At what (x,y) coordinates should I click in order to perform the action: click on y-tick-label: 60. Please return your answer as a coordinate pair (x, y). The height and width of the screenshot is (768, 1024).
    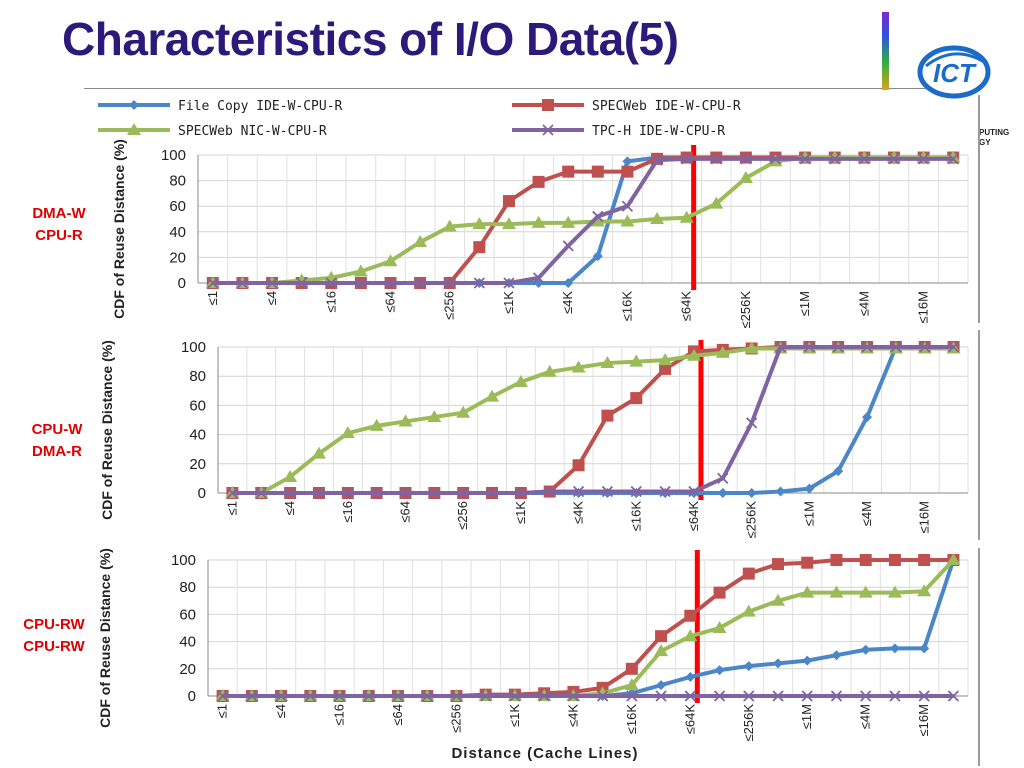
    Looking at the image, I should click on (177, 206).